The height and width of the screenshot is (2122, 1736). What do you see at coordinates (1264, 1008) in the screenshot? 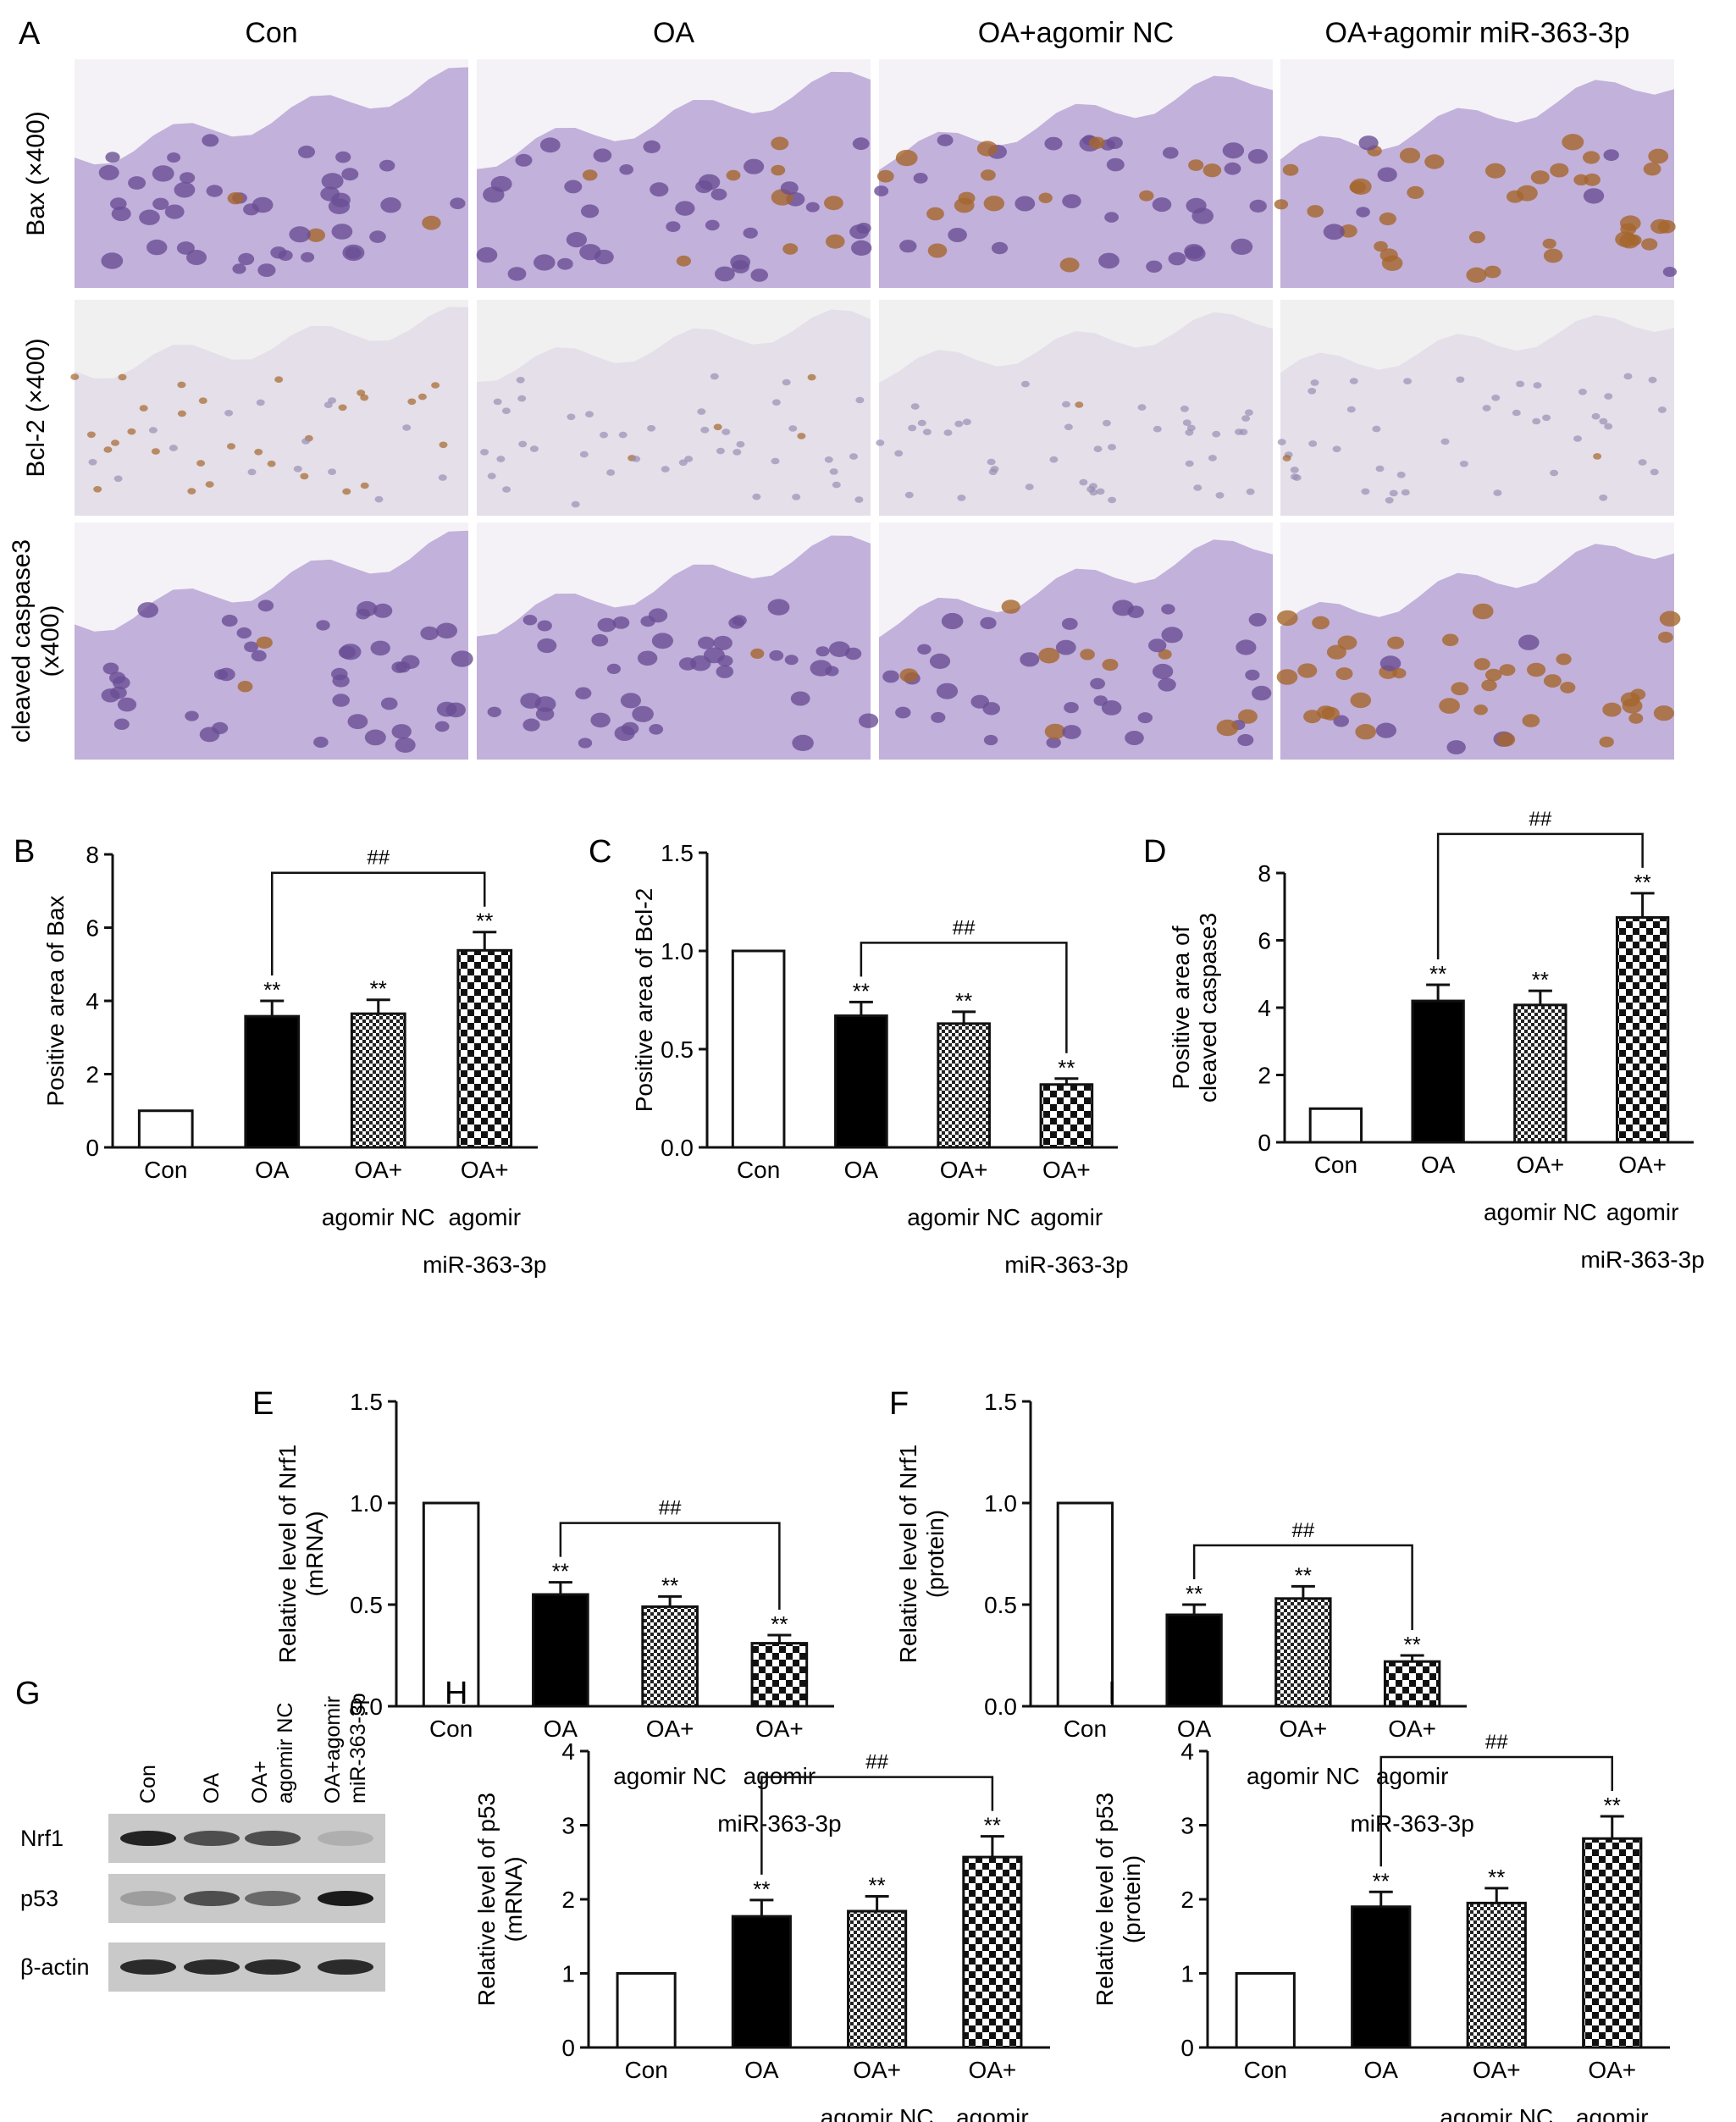
I see `y-tick-label: 4` at bounding box center [1264, 1008].